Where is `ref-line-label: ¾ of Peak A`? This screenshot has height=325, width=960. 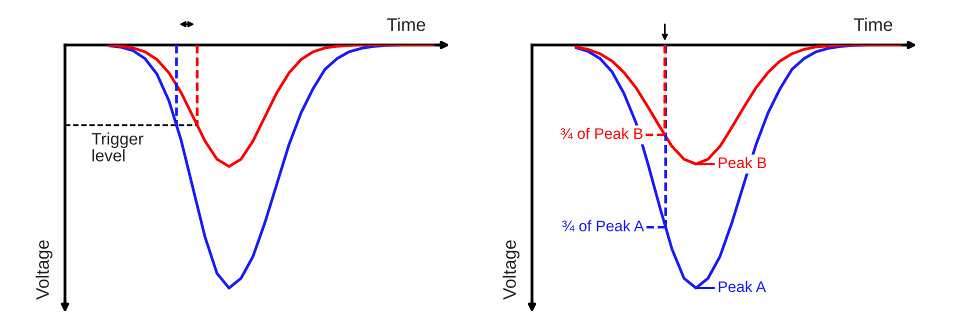 ref-line-label: ¾ of Peak A is located at coordinates (603, 226).